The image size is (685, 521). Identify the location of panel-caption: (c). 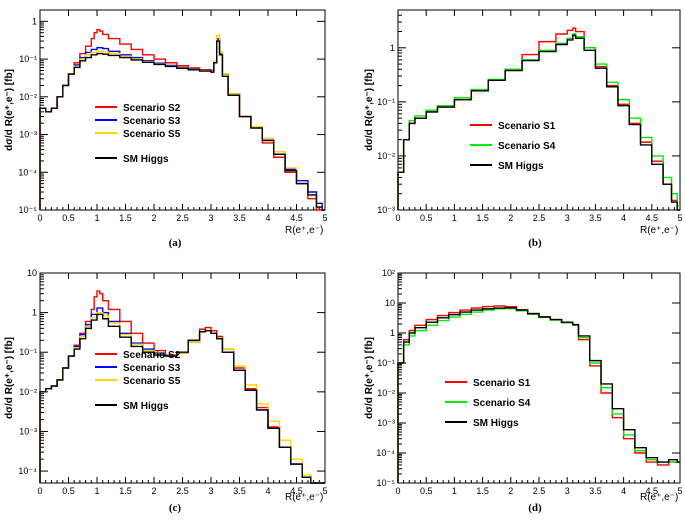
(175, 508).